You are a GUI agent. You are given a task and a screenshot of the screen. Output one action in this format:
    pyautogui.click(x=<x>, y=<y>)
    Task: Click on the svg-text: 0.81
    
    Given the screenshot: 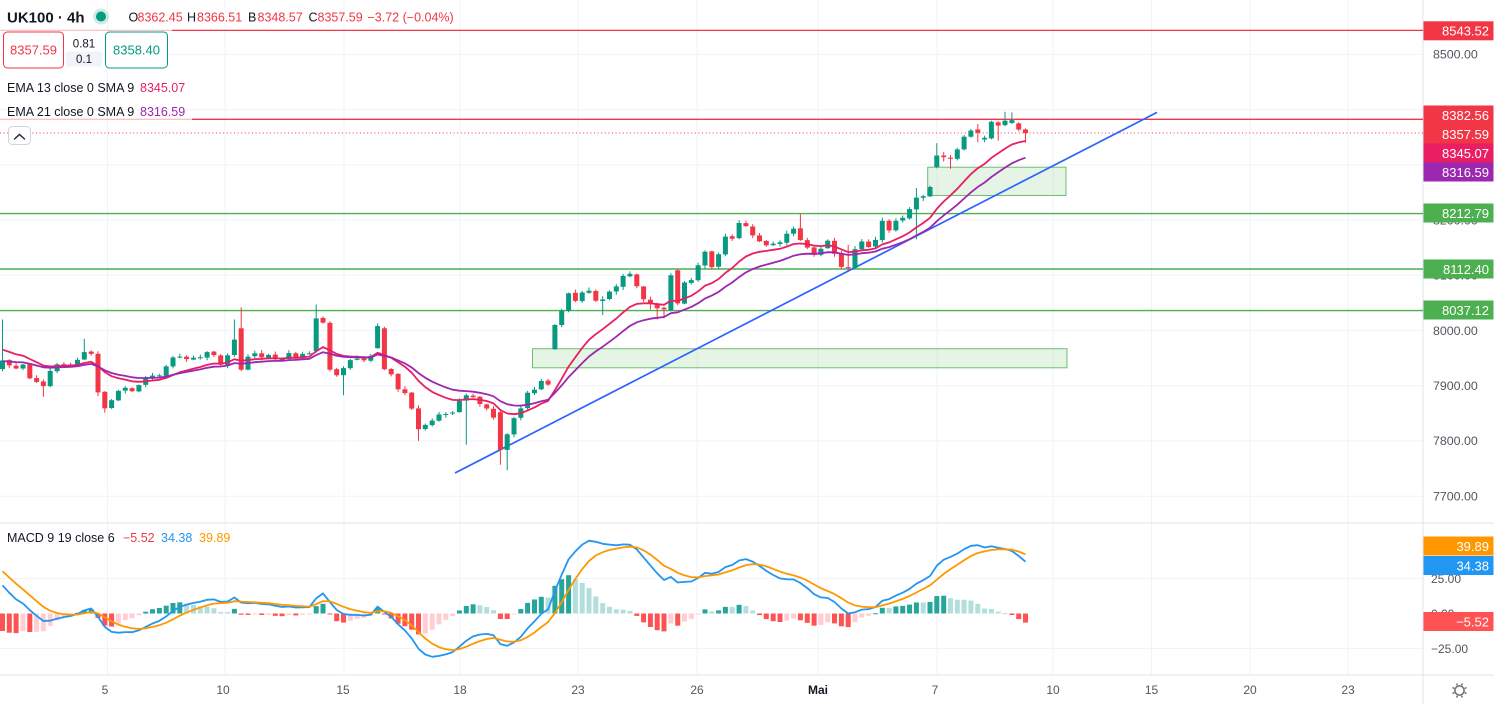 What is the action you would take?
    pyautogui.click(x=84, y=45)
    